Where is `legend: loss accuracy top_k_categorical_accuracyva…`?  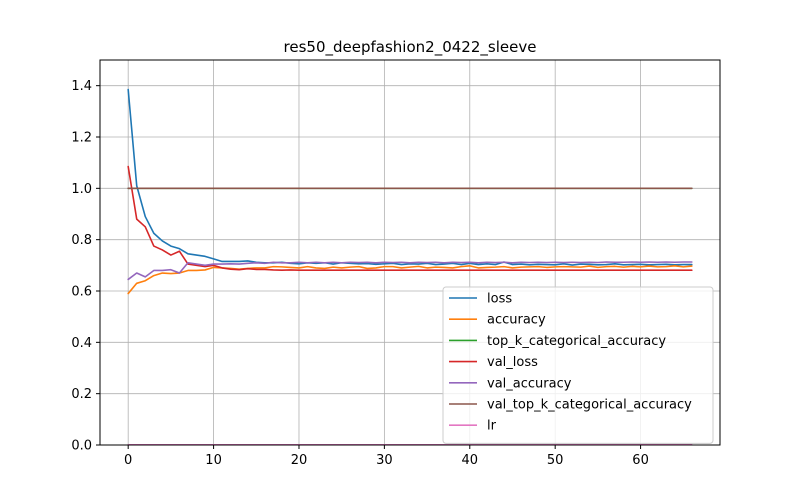 legend: loss accuracy top_k_categorical_accuracyva… is located at coordinates (578, 365).